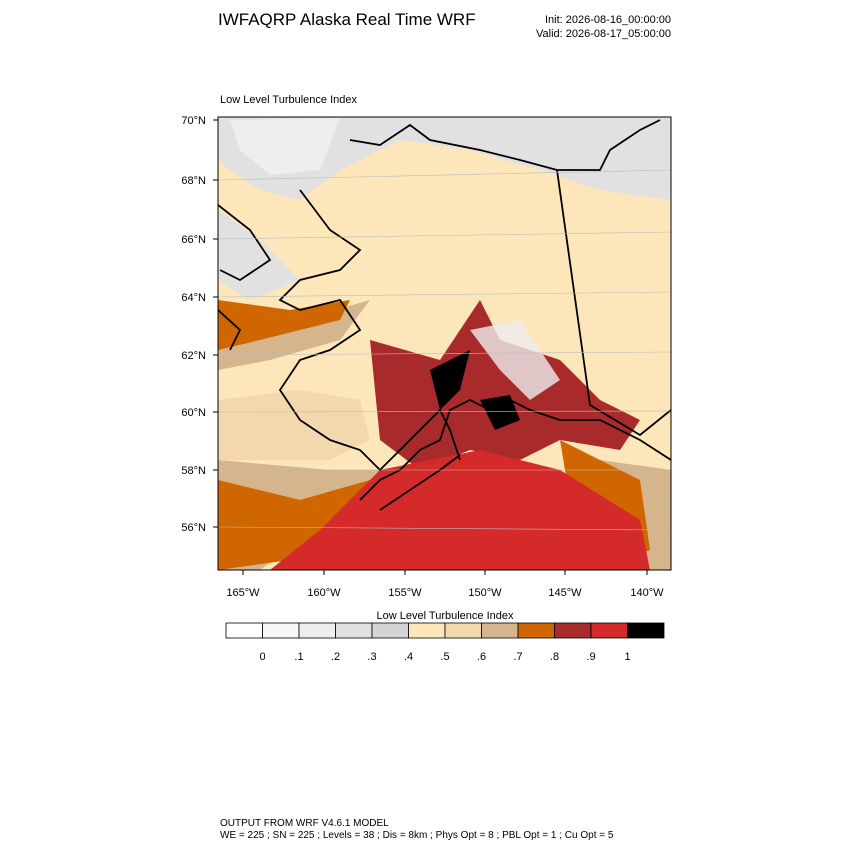  I want to click on lat-label: 58°N, so click(193, 471).